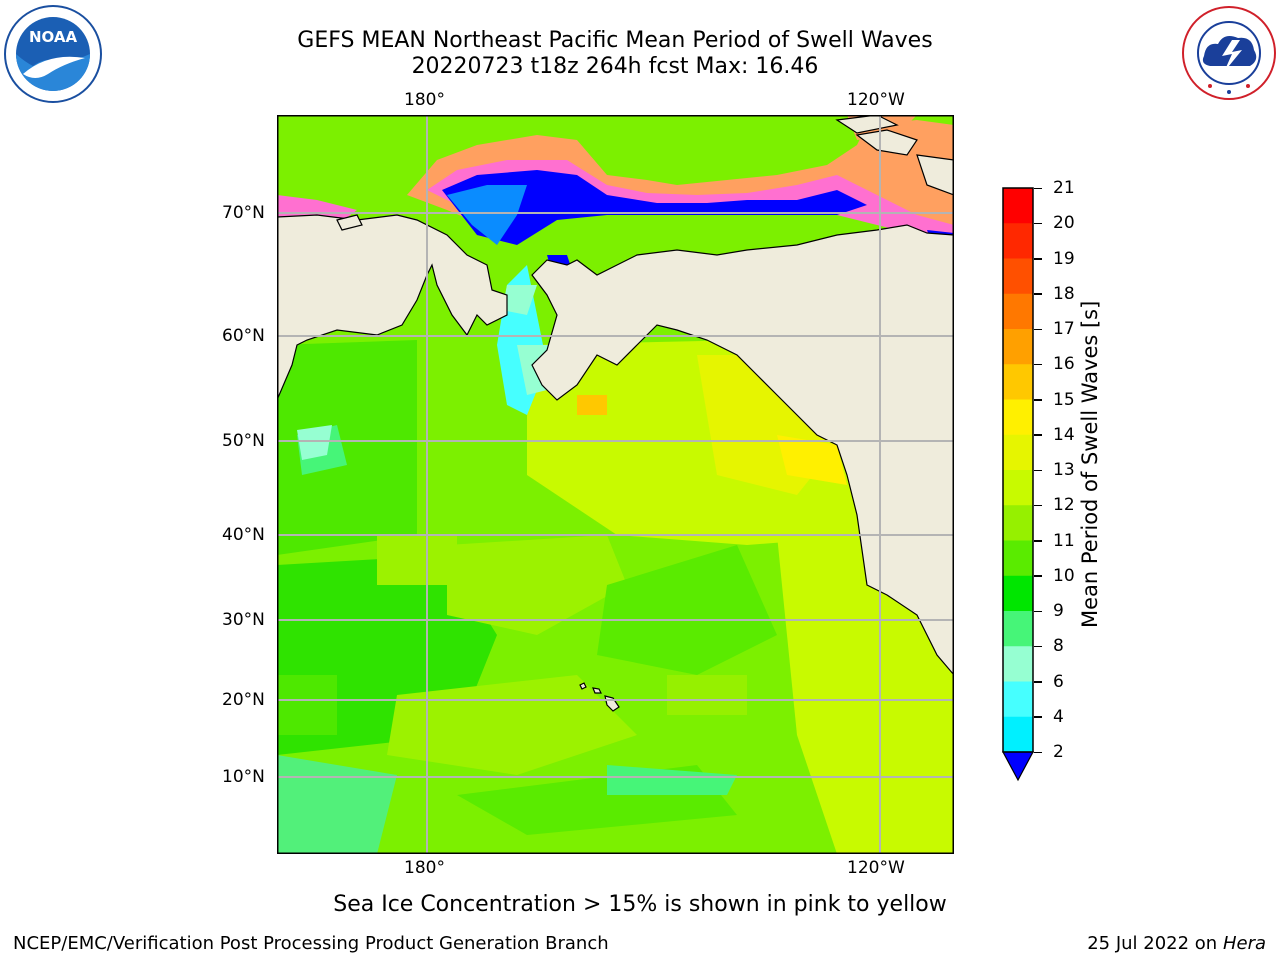  Describe the element at coordinates (1244, 943) in the screenshot. I see `footer-host: Hera` at that location.